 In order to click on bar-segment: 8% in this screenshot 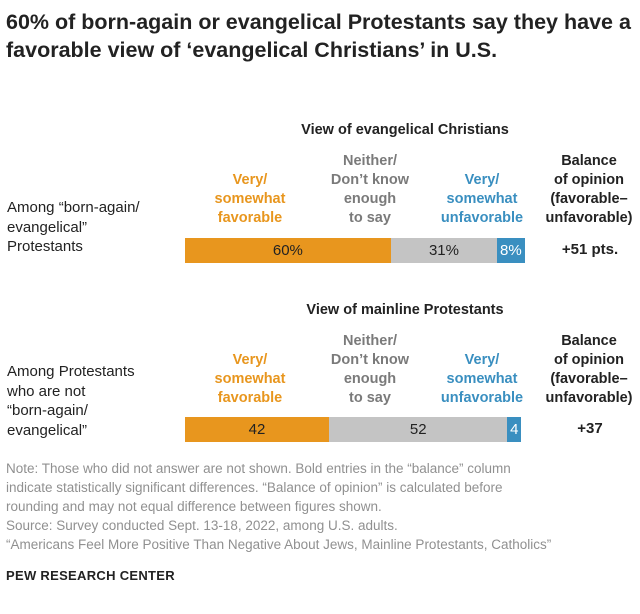, I will do `click(511, 250)`.